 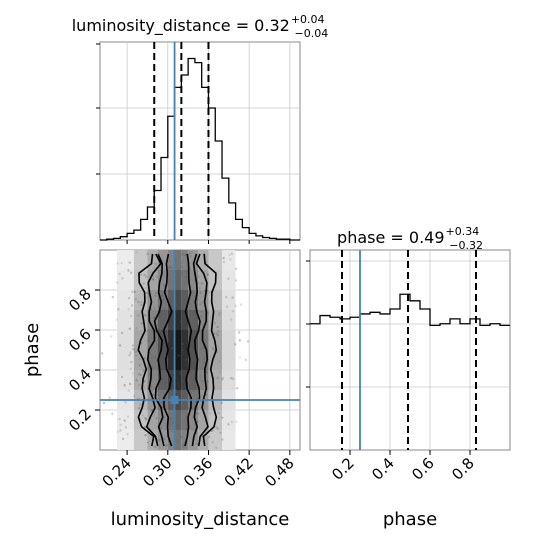 I want to click on title-phase-label: phase = 0.49, so click(x=390, y=237).